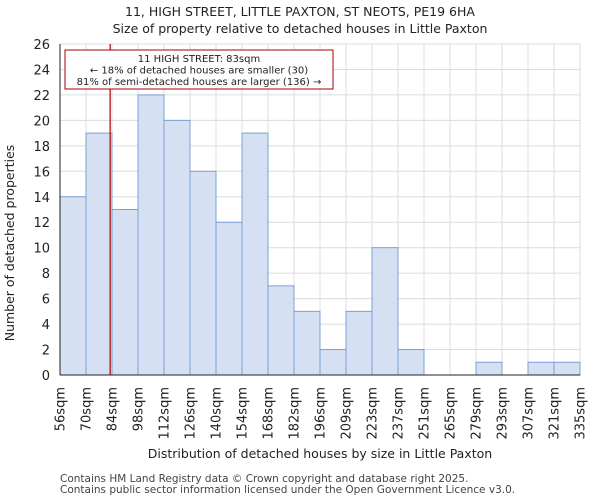 This screenshot has width=600, height=500. Describe the element at coordinates (555, 413) in the screenshot. I see `x-tick-label: 321sqm` at that location.